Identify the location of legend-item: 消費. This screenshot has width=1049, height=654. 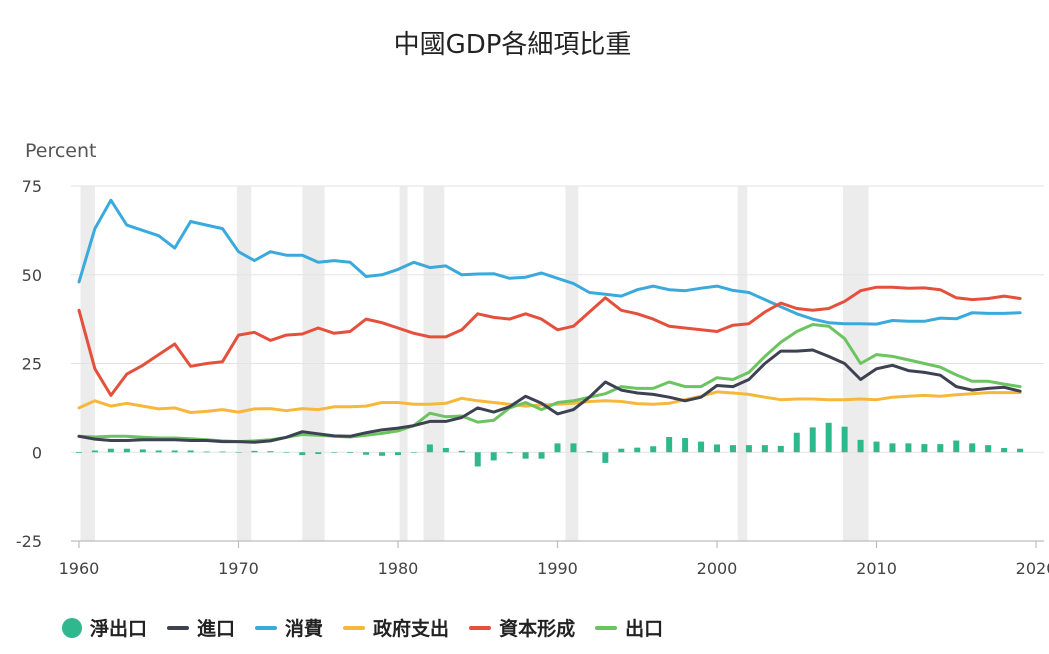
(289, 627).